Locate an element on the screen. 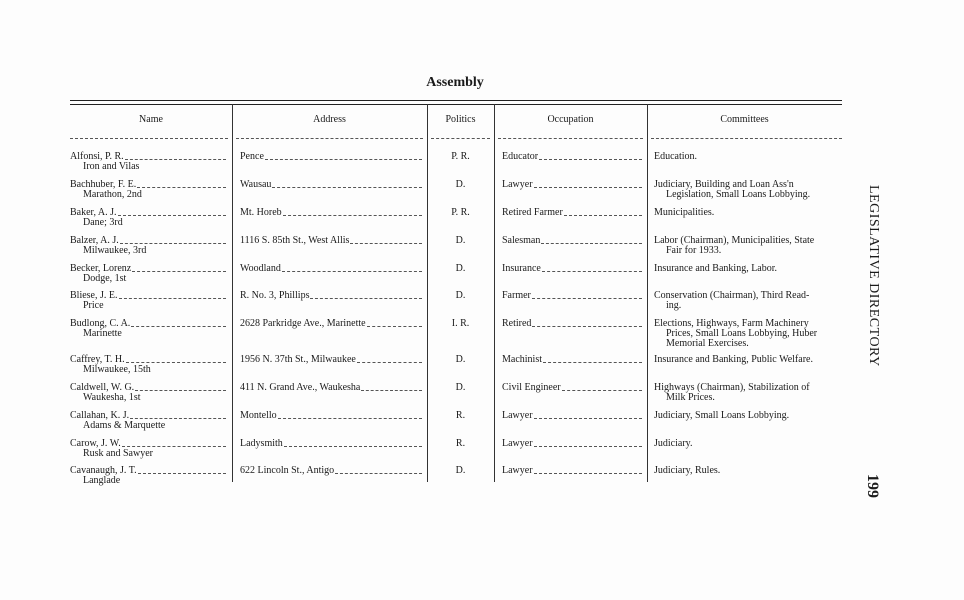 The width and height of the screenshot is (964, 600). side-running-title: LEGISLATIVE DIRECTORY is located at coordinates (873, 276).